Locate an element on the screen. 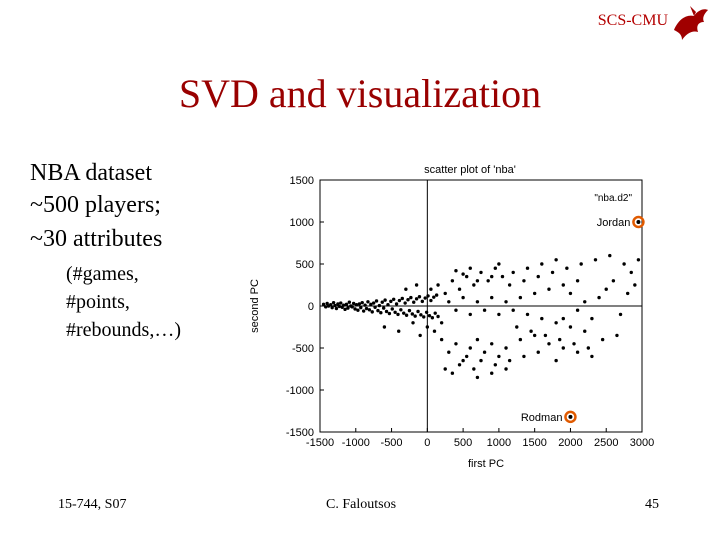  y-tick-label: -1500 is located at coordinates (300, 433).